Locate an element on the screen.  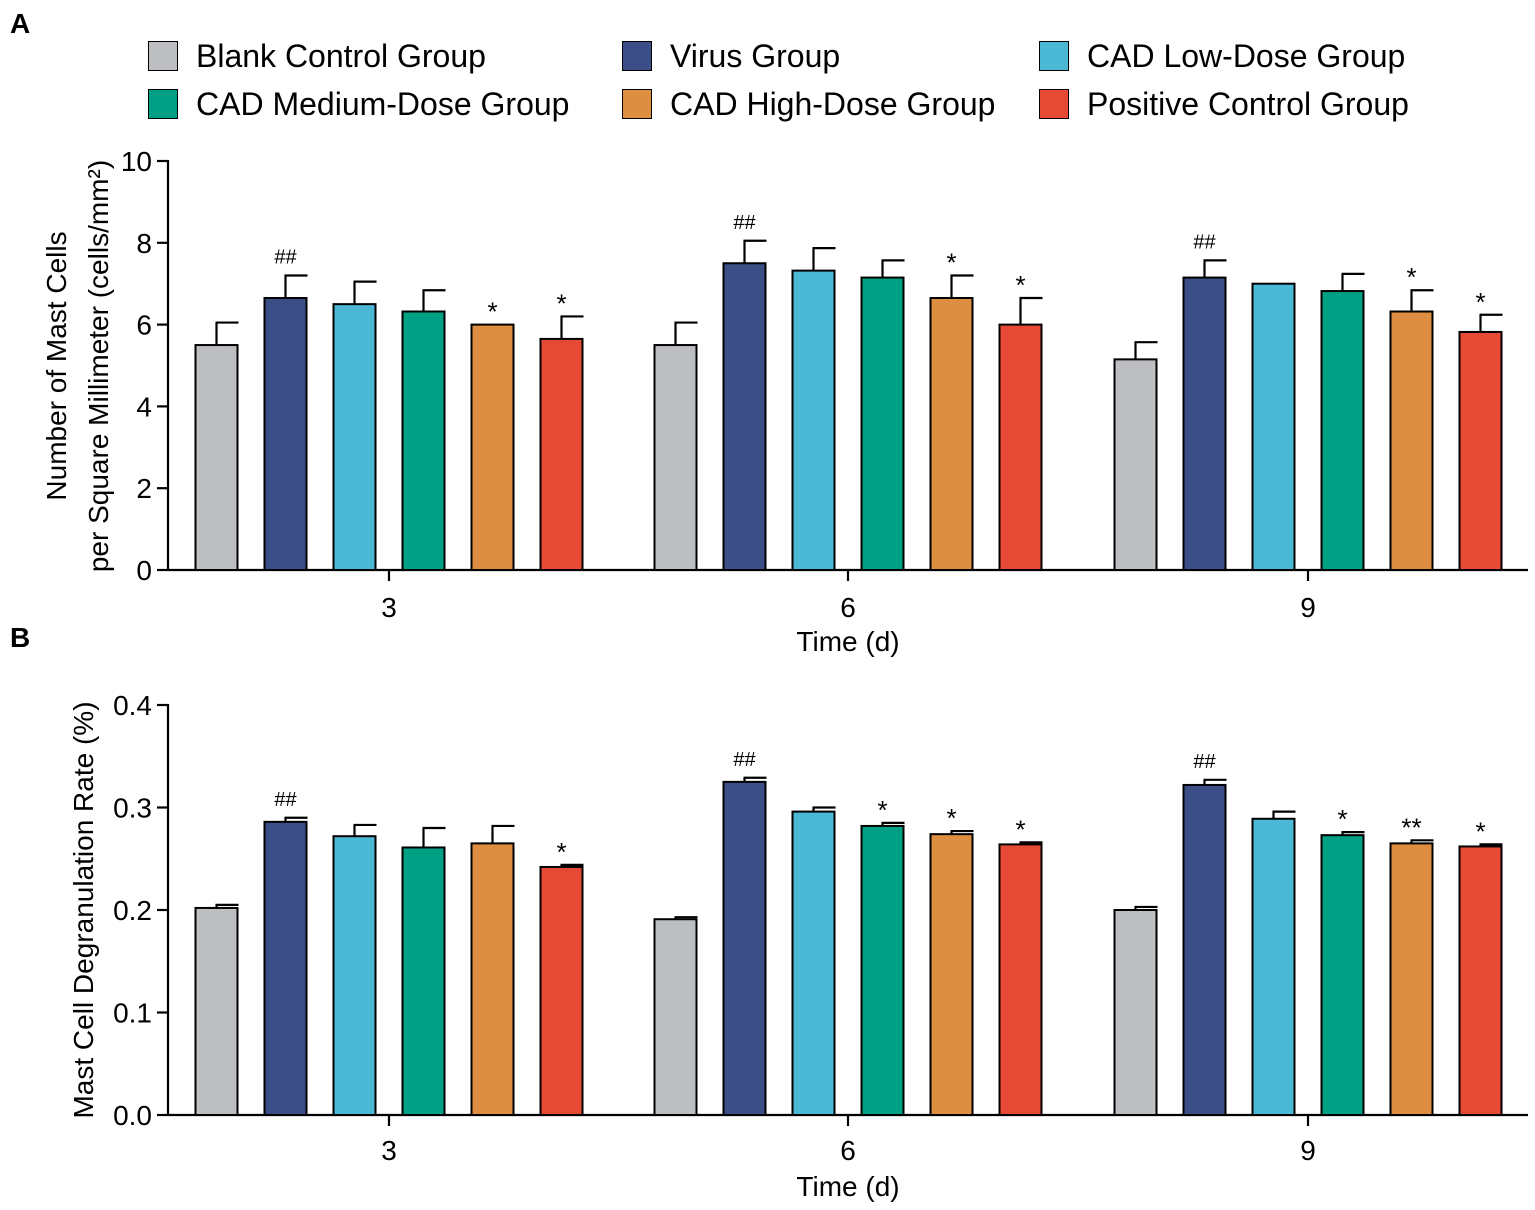
y-tick-label: 4 is located at coordinates (144, 406).